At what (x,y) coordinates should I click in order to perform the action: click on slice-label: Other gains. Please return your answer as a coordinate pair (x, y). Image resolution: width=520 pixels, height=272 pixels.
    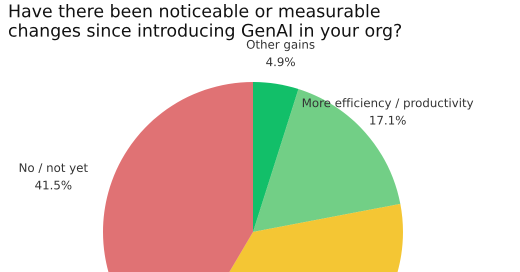
    Looking at the image, I should click on (280, 46).